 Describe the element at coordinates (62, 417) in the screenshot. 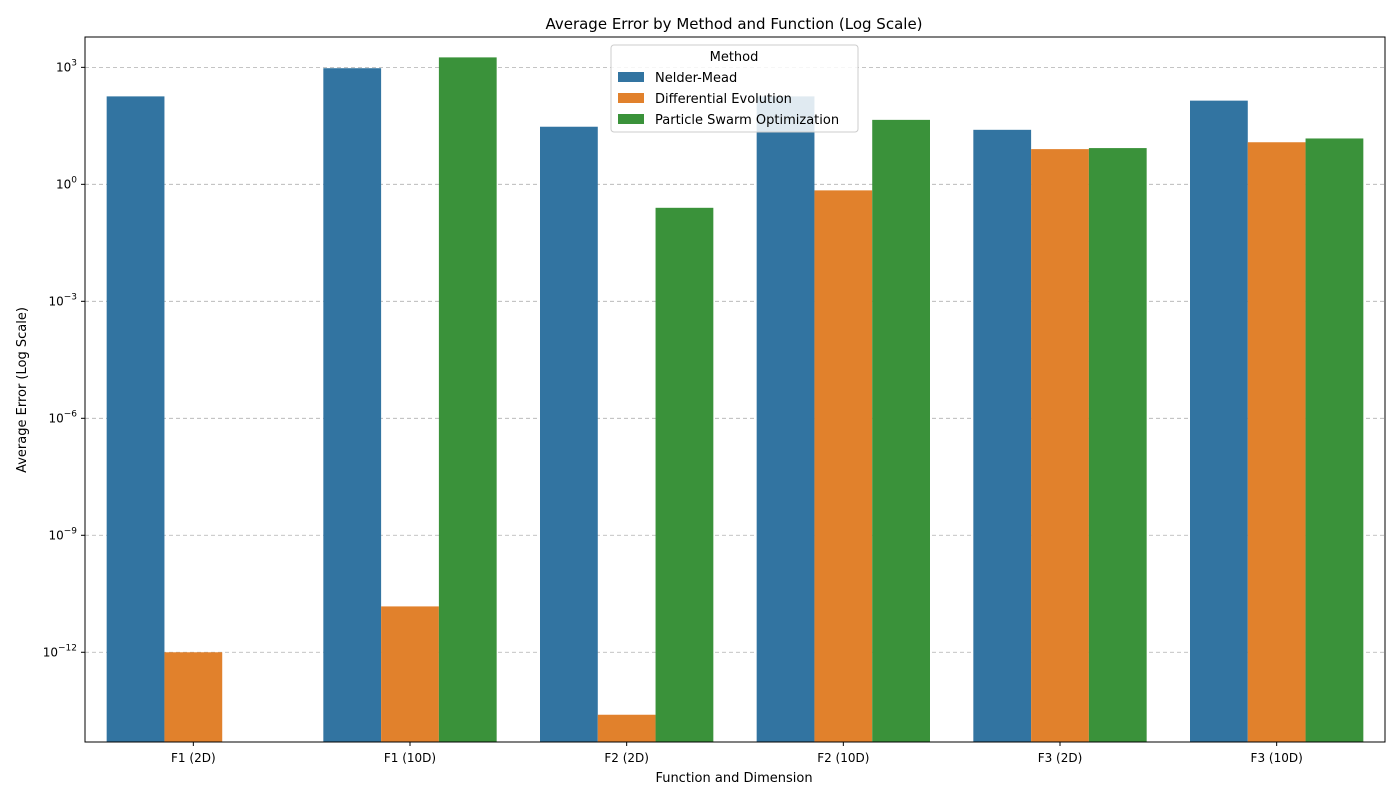

I see `y-tick-label: 10⁻⁶` at that location.